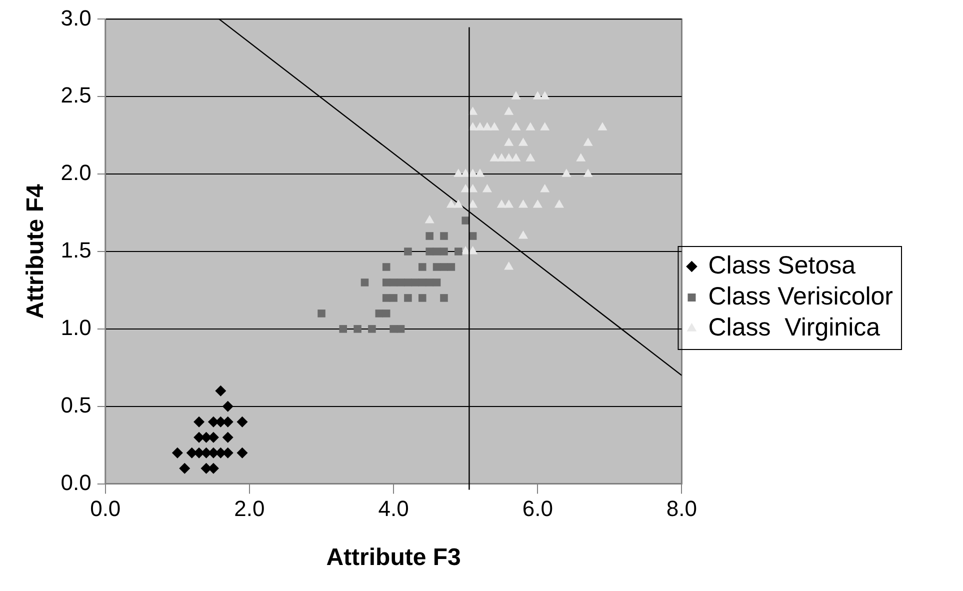  What do you see at coordinates (76, 17) in the screenshot?
I see `y-tick-label: 3.0` at bounding box center [76, 17].